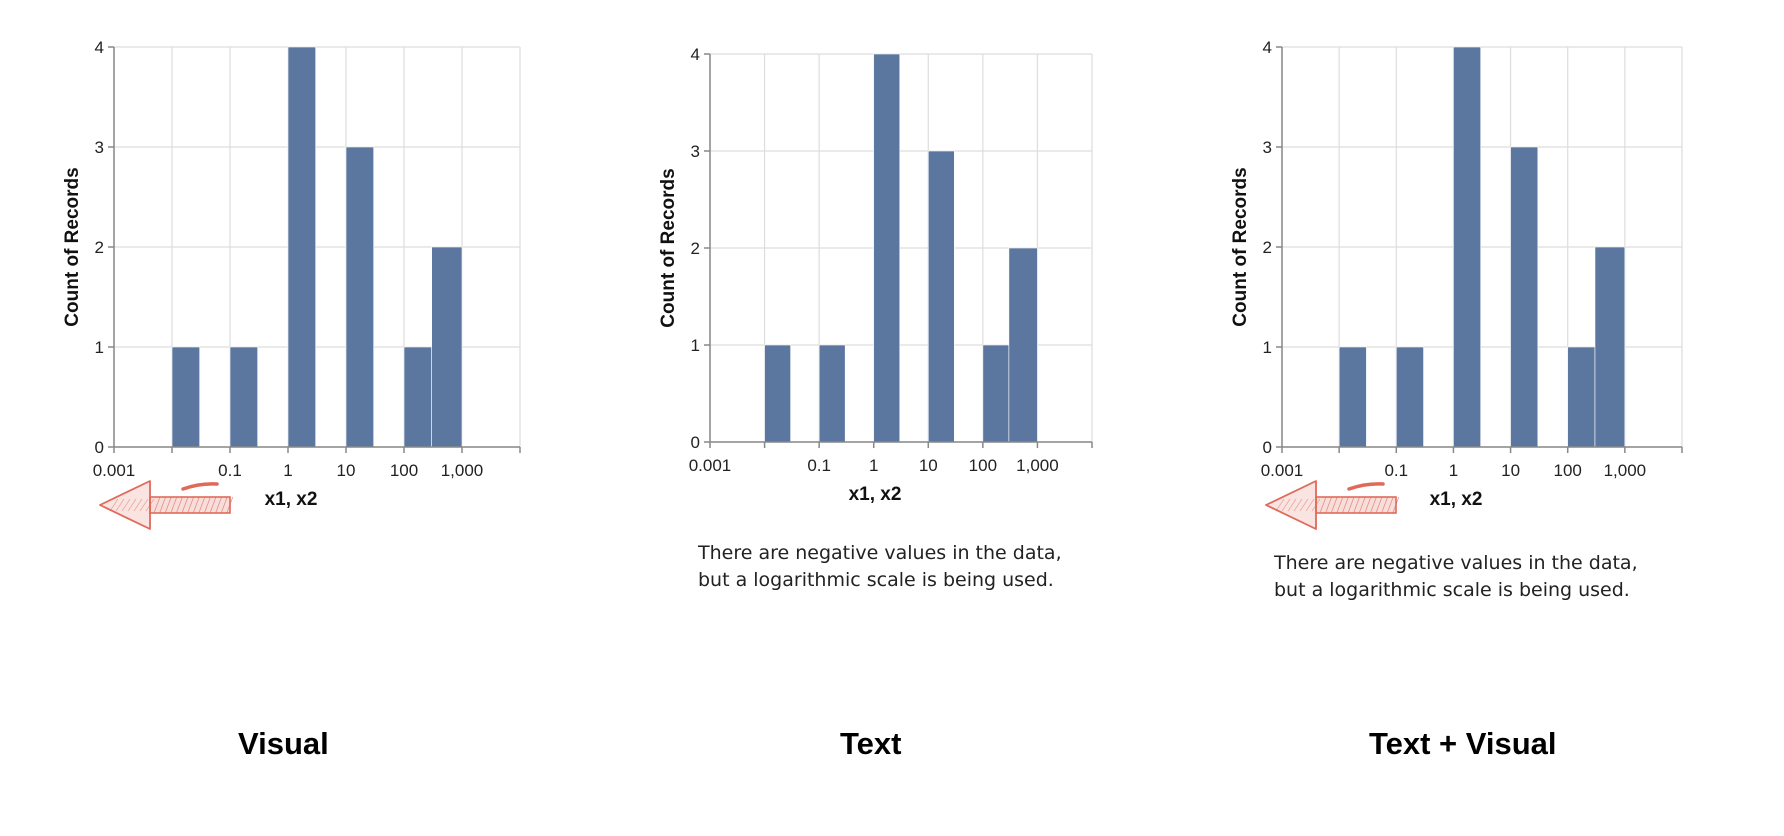  I want to click on condition-caption: Text + Visual, so click(1463, 743).